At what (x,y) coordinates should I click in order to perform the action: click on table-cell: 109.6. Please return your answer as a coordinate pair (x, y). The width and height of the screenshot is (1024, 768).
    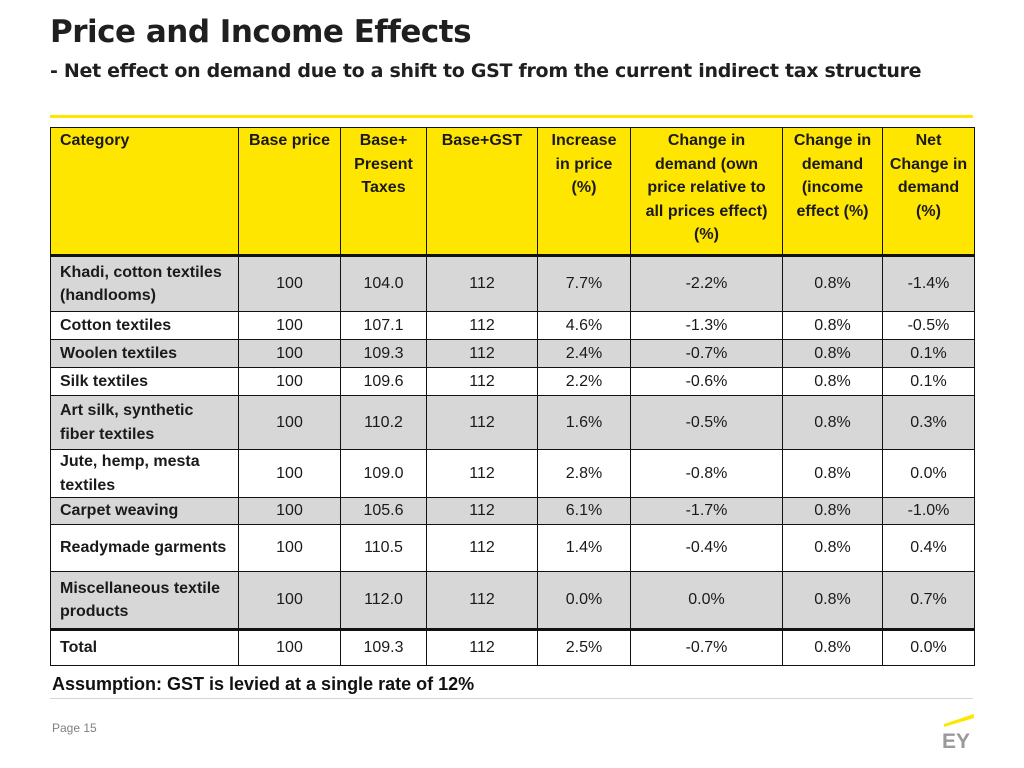
    Looking at the image, I should click on (383, 381).